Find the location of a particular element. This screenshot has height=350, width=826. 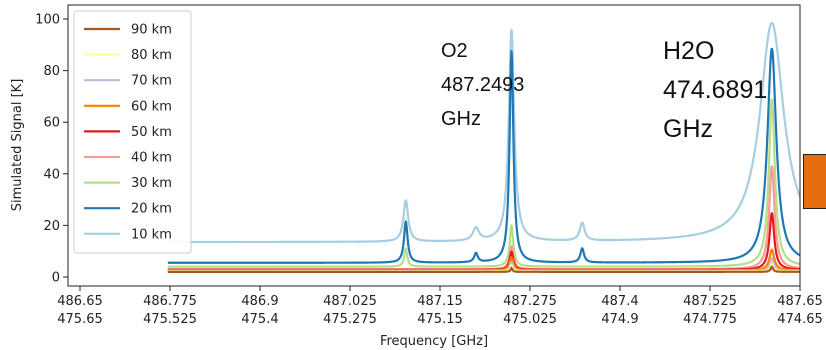

y-tick-label: 80 is located at coordinates (51, 71).